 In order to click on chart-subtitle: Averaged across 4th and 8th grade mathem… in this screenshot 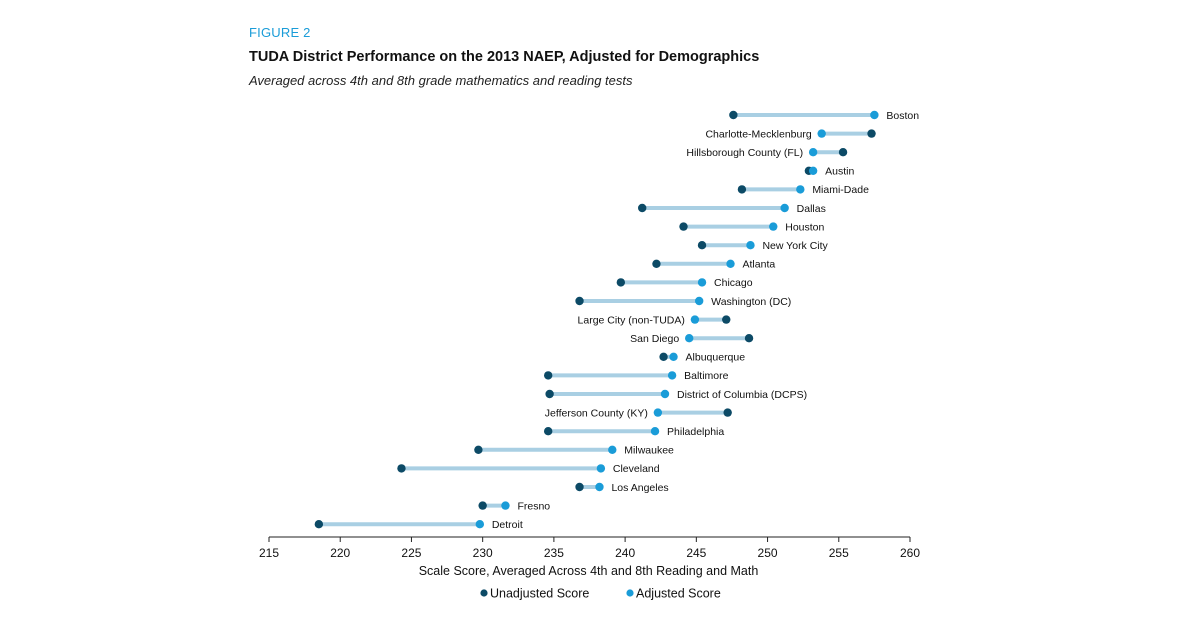, I will do `click(441, 80)`.